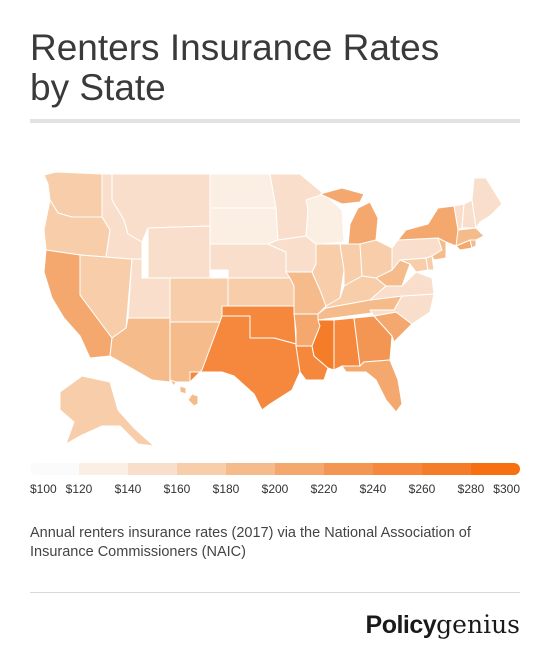  Describe the element at coordinates (43, 489) in the screenshot. I see `legend-label: $100` at that location.